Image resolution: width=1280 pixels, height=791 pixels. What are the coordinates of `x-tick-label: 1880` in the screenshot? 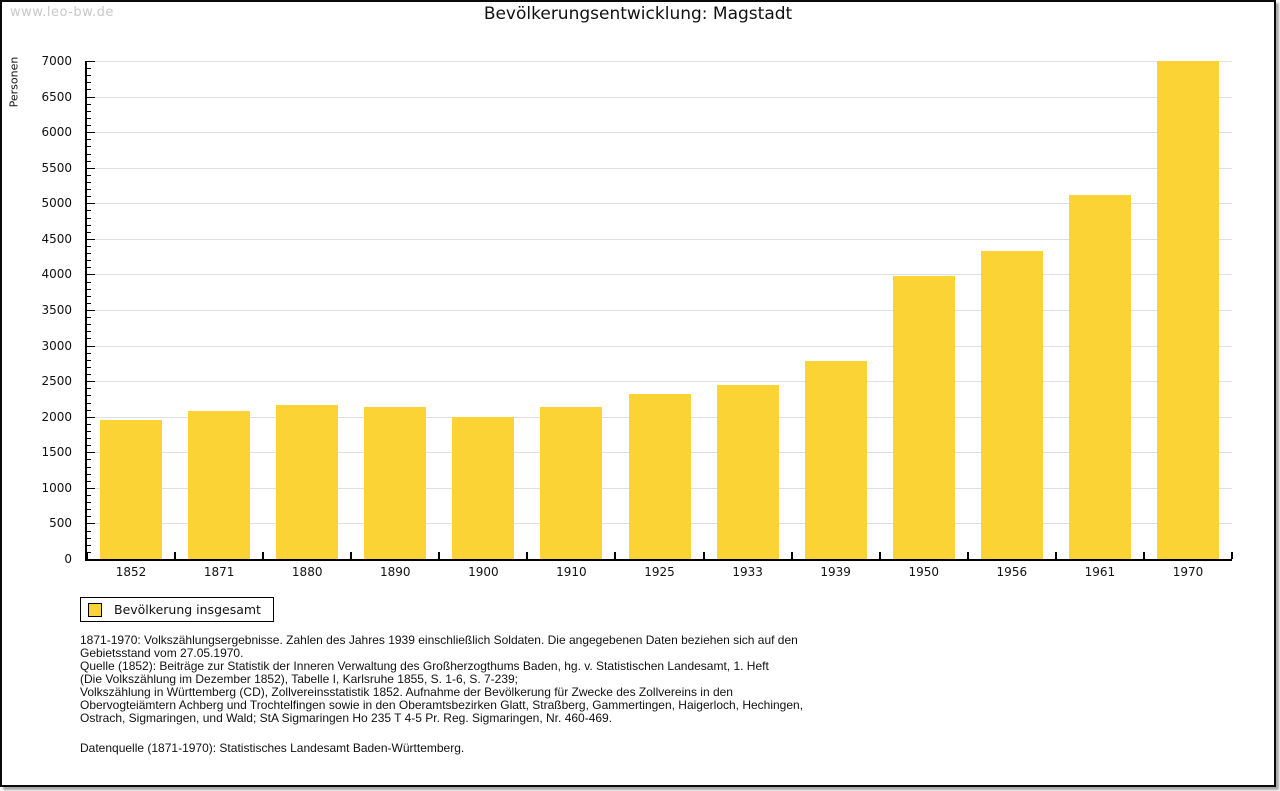 It's located at (307, 572).